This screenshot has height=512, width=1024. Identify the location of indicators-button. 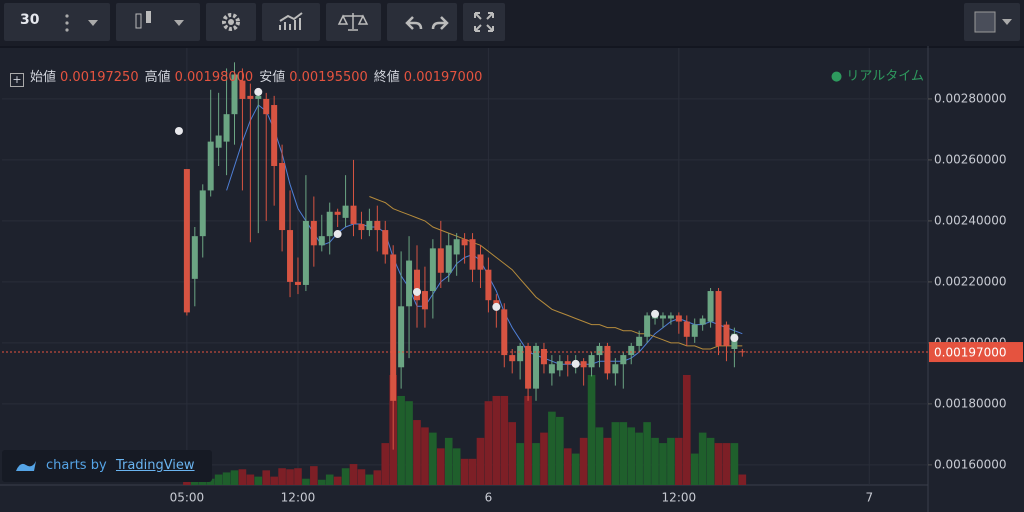
(291, 22).